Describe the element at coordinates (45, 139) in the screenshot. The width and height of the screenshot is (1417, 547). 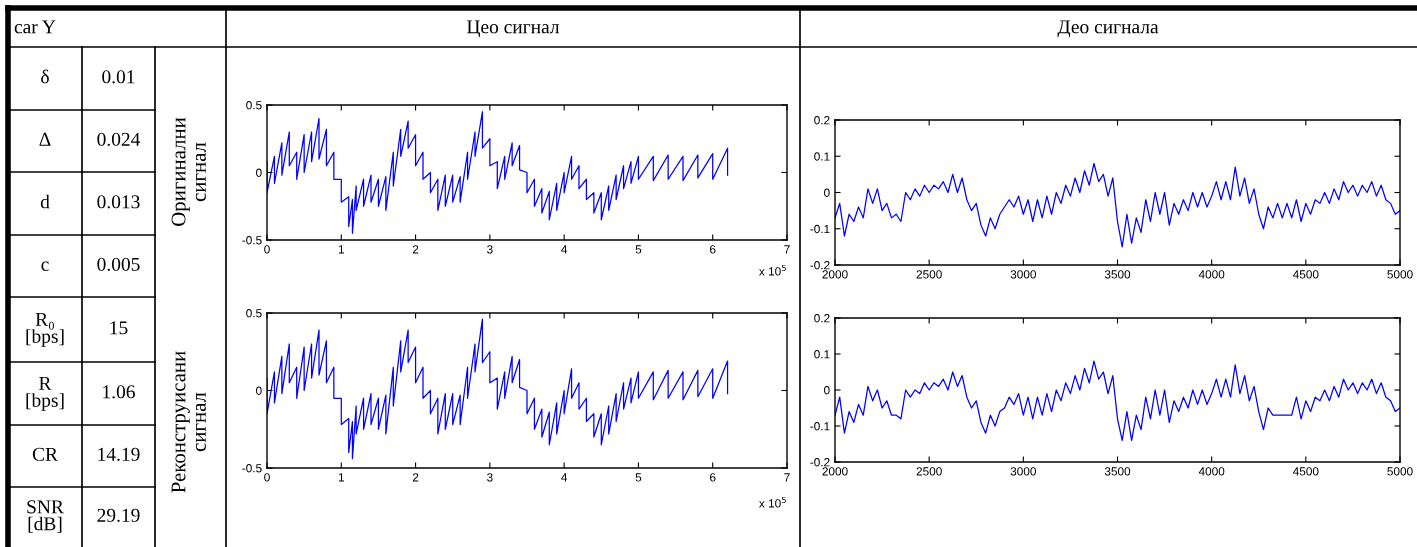
I see `category-label: Δ` at that location.